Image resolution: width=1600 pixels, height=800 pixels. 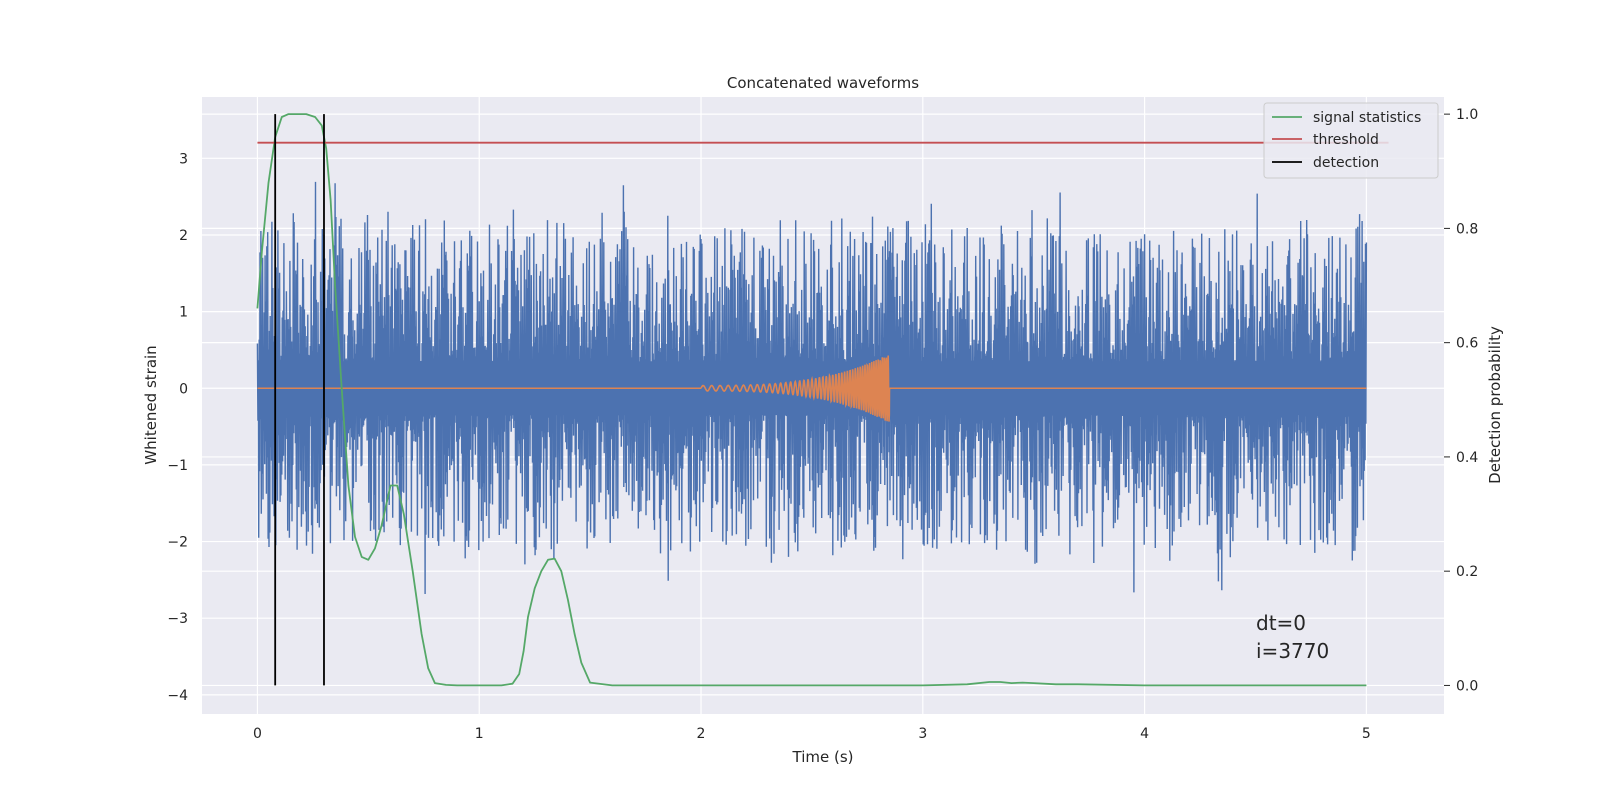 What do you see at coordinates (1467, 458) in the screenshot?
I see `y2-tick-label: 0.4` at bounding box center [1467, 458].